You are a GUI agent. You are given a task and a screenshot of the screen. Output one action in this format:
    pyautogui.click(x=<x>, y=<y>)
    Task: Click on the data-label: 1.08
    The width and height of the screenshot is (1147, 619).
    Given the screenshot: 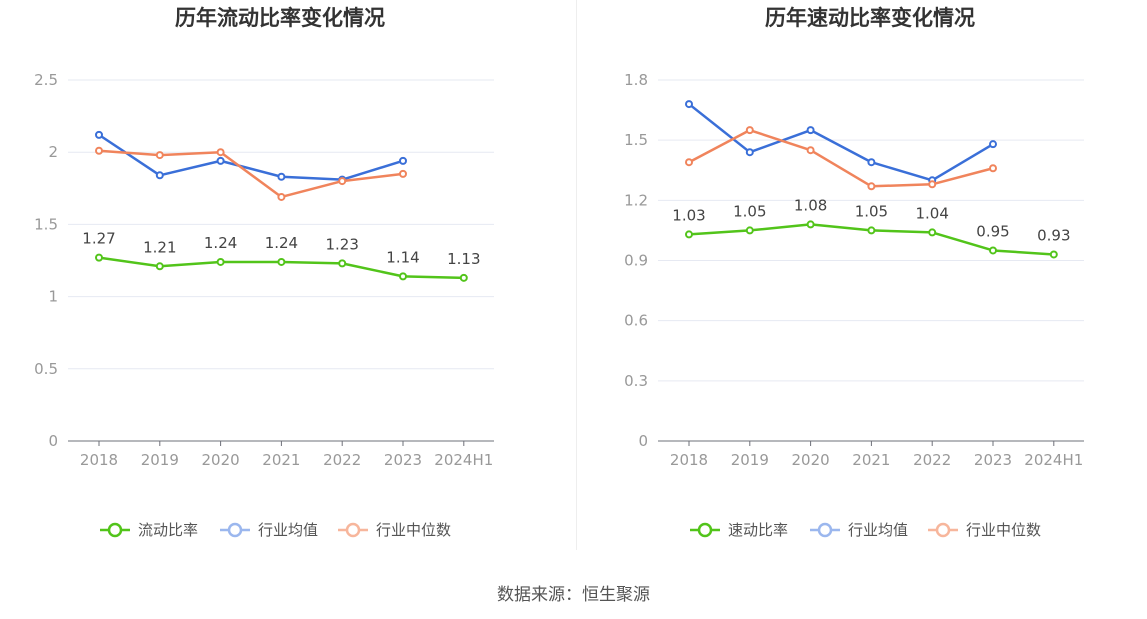 What is the action you would take?
    pyautogui.click(x=810, y=205)
    